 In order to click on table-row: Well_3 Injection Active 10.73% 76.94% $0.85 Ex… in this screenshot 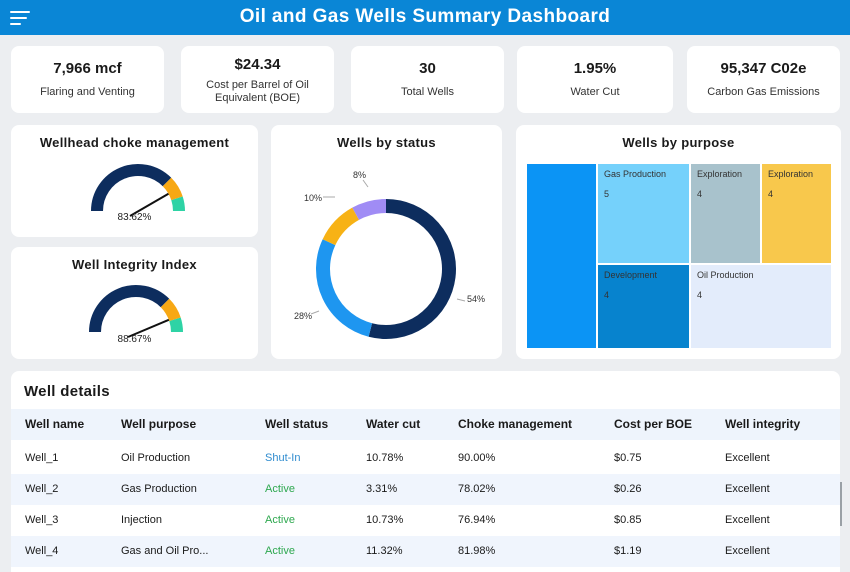, I will do `click(425, 520)`.